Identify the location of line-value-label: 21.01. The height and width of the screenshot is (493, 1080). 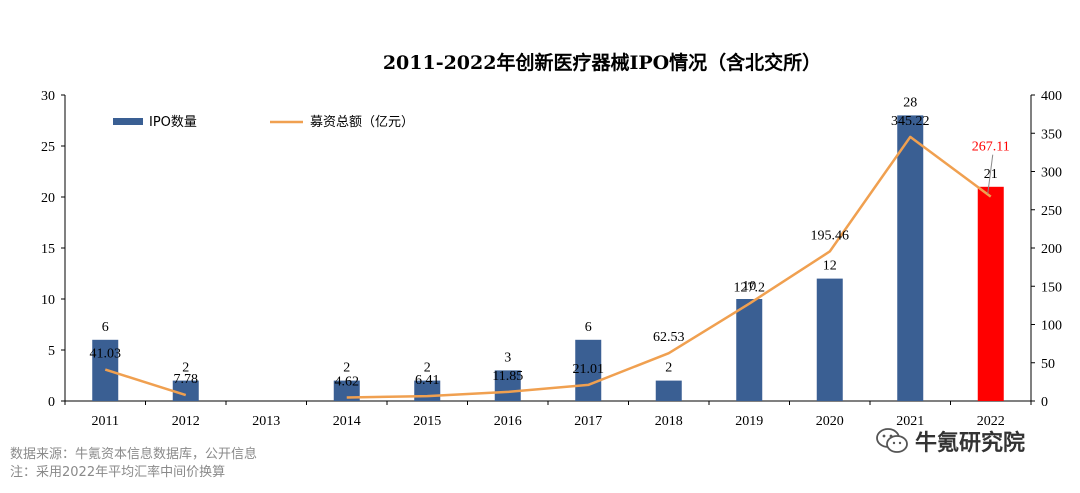
(589, 369).